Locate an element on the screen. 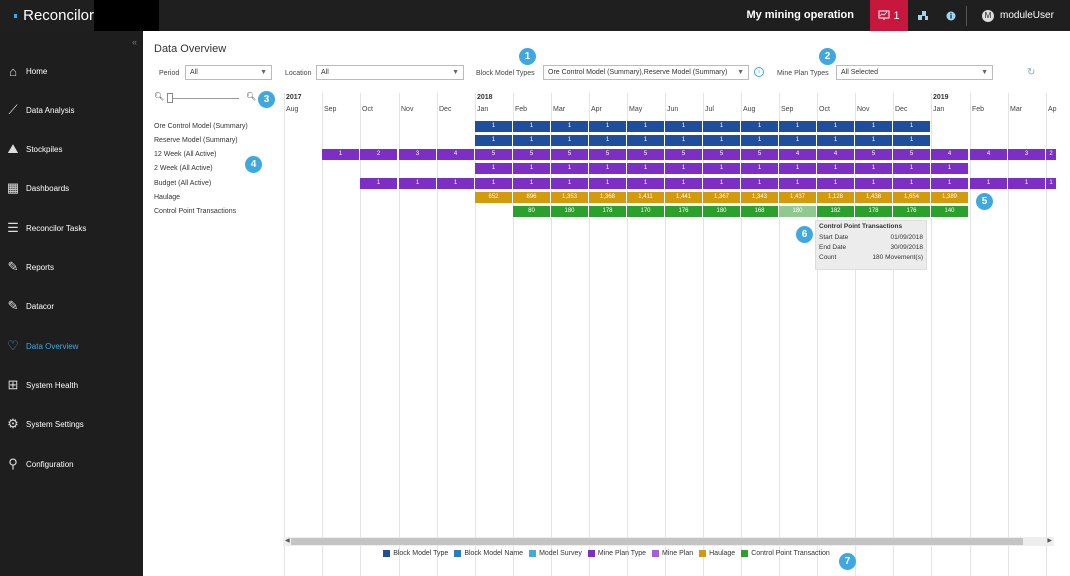 This screenshot has height=576, width=1070. timeline-cell: 170 is located at coordinates (645, 211).